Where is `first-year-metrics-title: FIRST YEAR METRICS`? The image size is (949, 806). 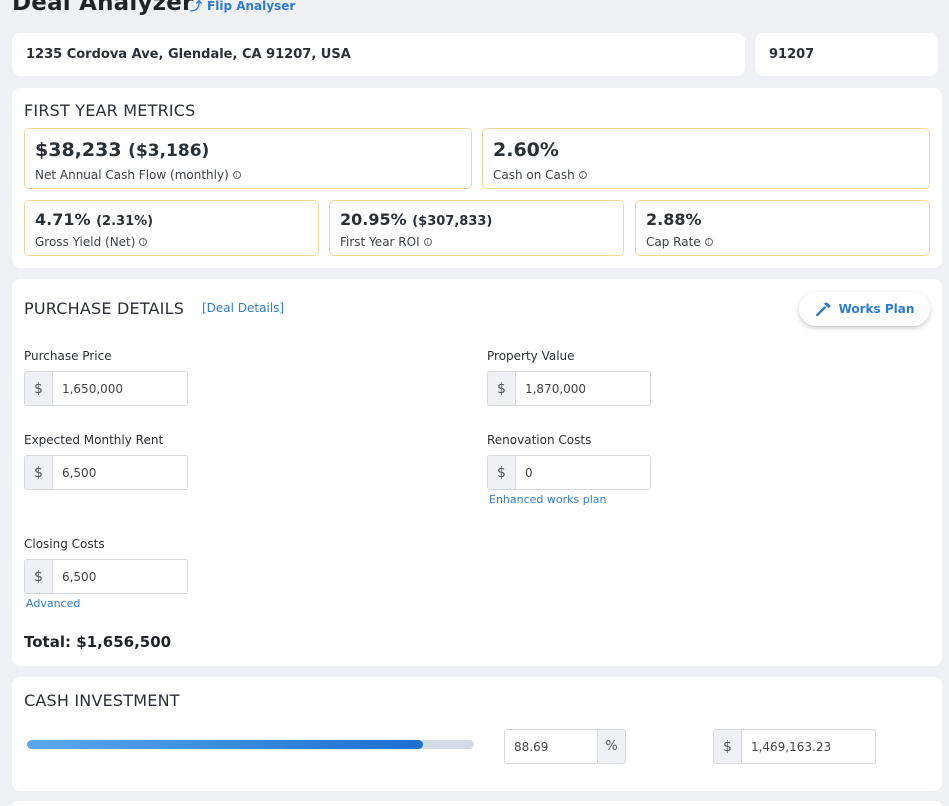 first-year-metrics-title: FIRST YEAR METRICS is located at coordinates (110, 110).